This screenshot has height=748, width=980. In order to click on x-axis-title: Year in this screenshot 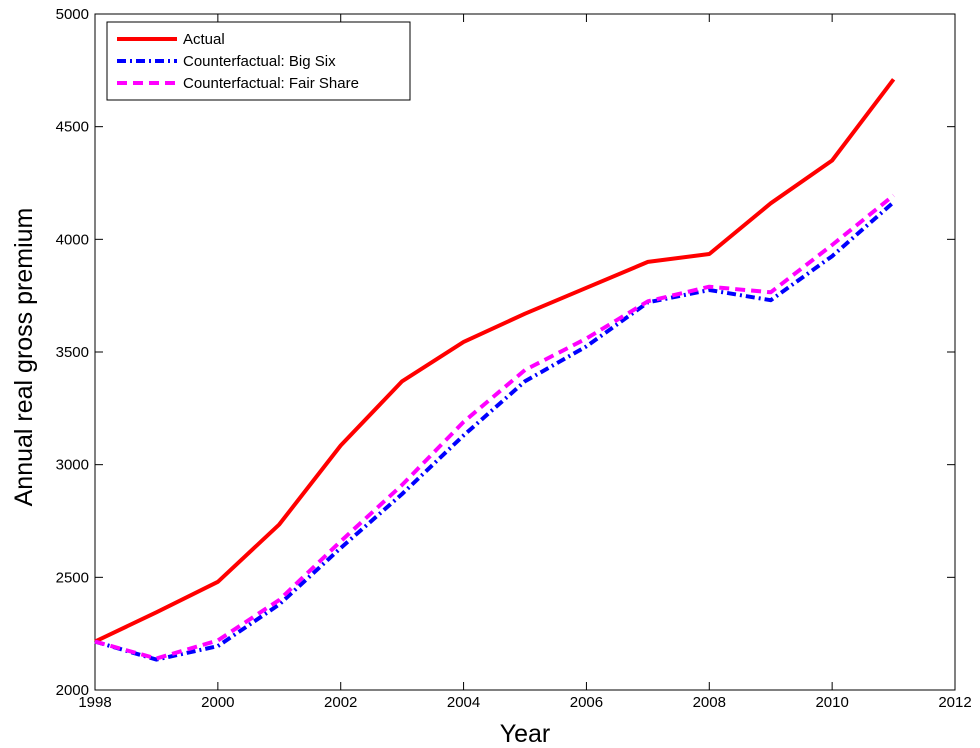, I will do `click(525, 734)`.